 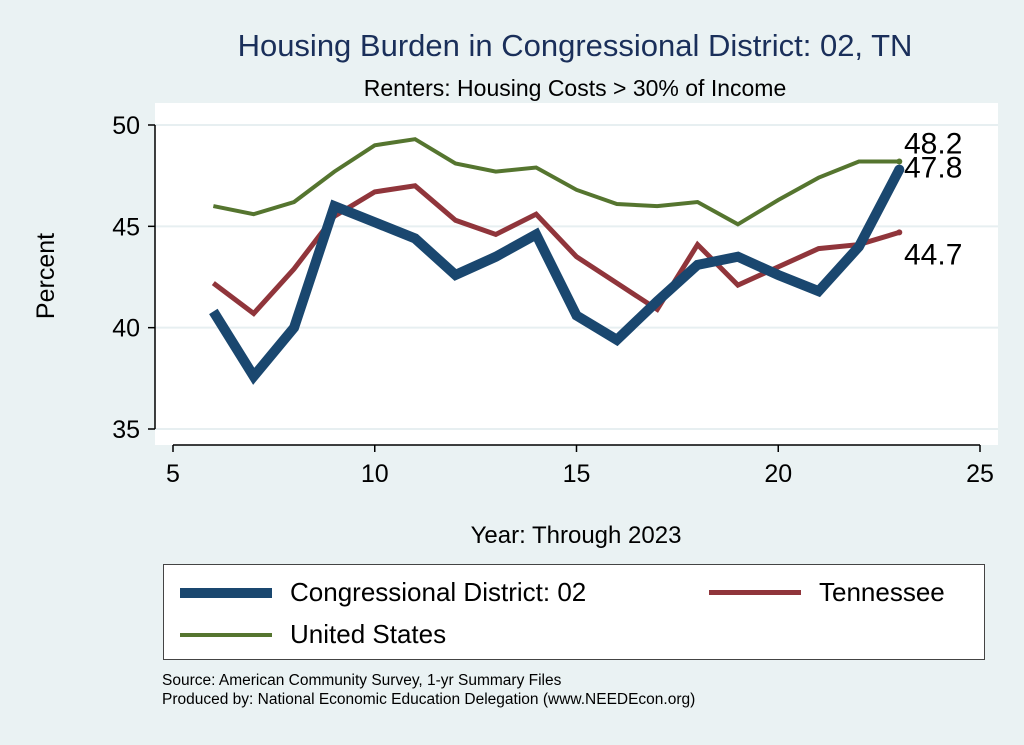 What do you see at coordinates (933, 199) in the screenshot?
I see `data-labels: 48.247.8 44.7` at bounding box center [933, 199].